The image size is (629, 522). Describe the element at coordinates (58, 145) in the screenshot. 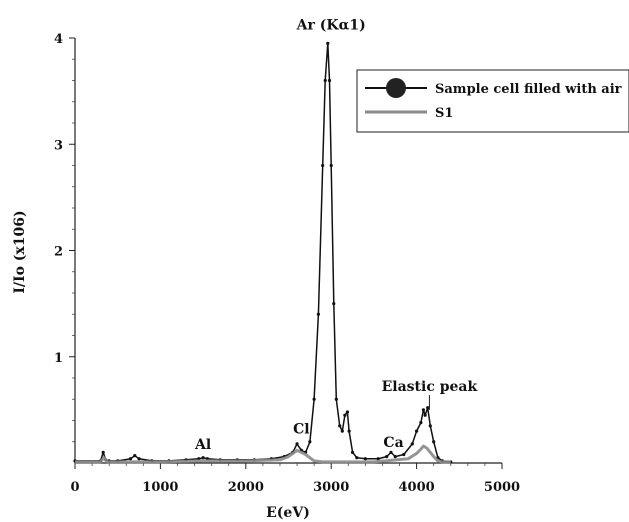

I see `y-tick-label: 3` at that location.